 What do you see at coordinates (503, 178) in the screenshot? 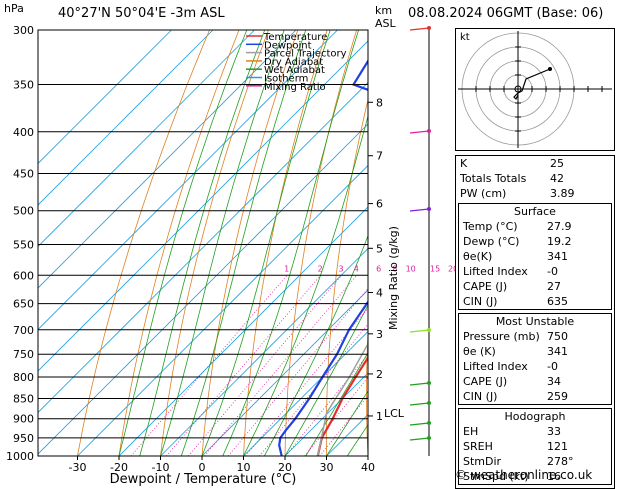
I see `basic-index-label: Totals Totals` at bounding box center [503, 178].